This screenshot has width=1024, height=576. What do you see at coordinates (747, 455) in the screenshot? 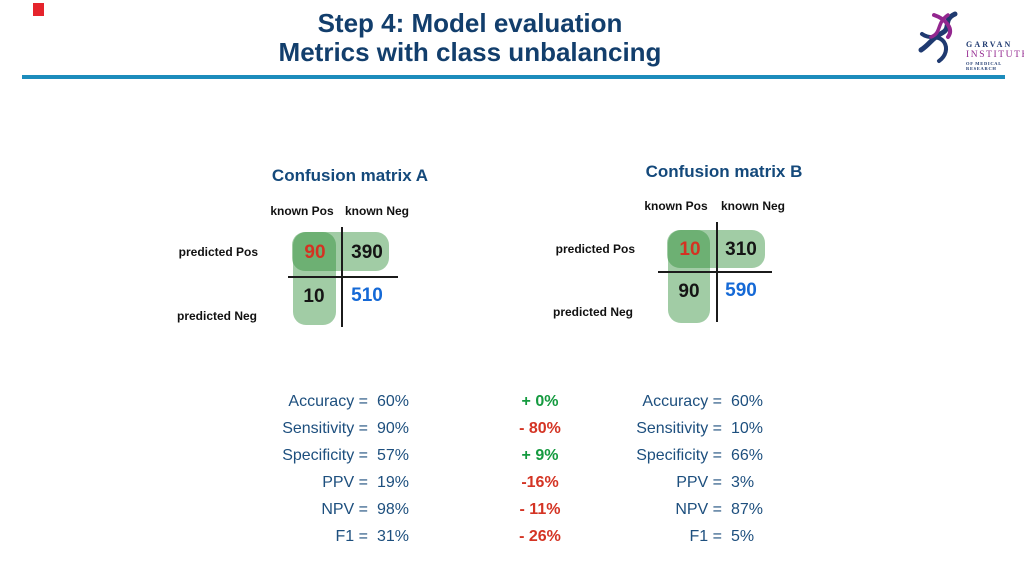
I see `metric-value: 66%` at bounding box center [747, 455].